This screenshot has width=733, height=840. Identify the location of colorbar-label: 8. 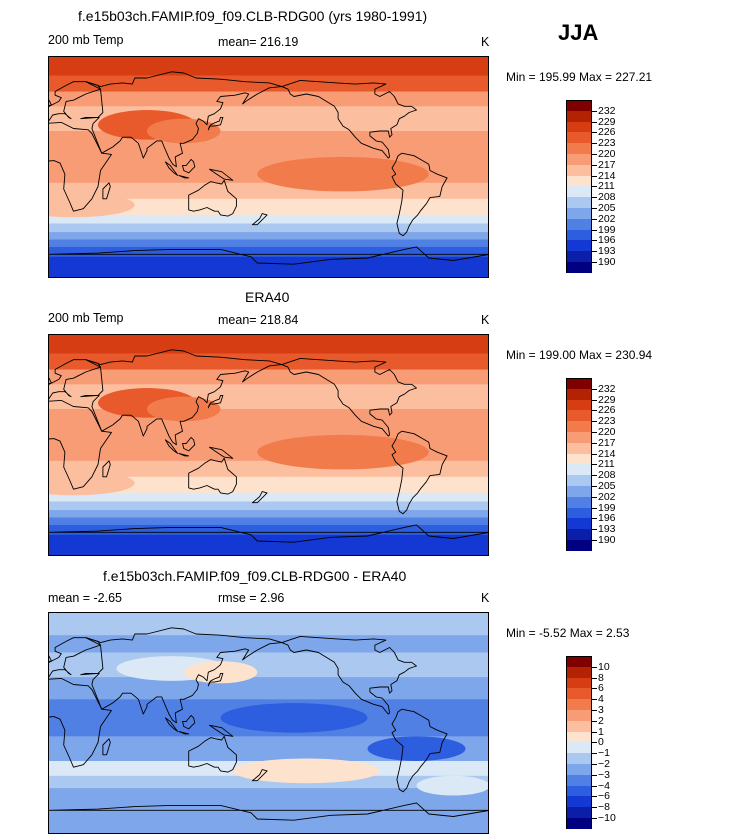
(601, 677).